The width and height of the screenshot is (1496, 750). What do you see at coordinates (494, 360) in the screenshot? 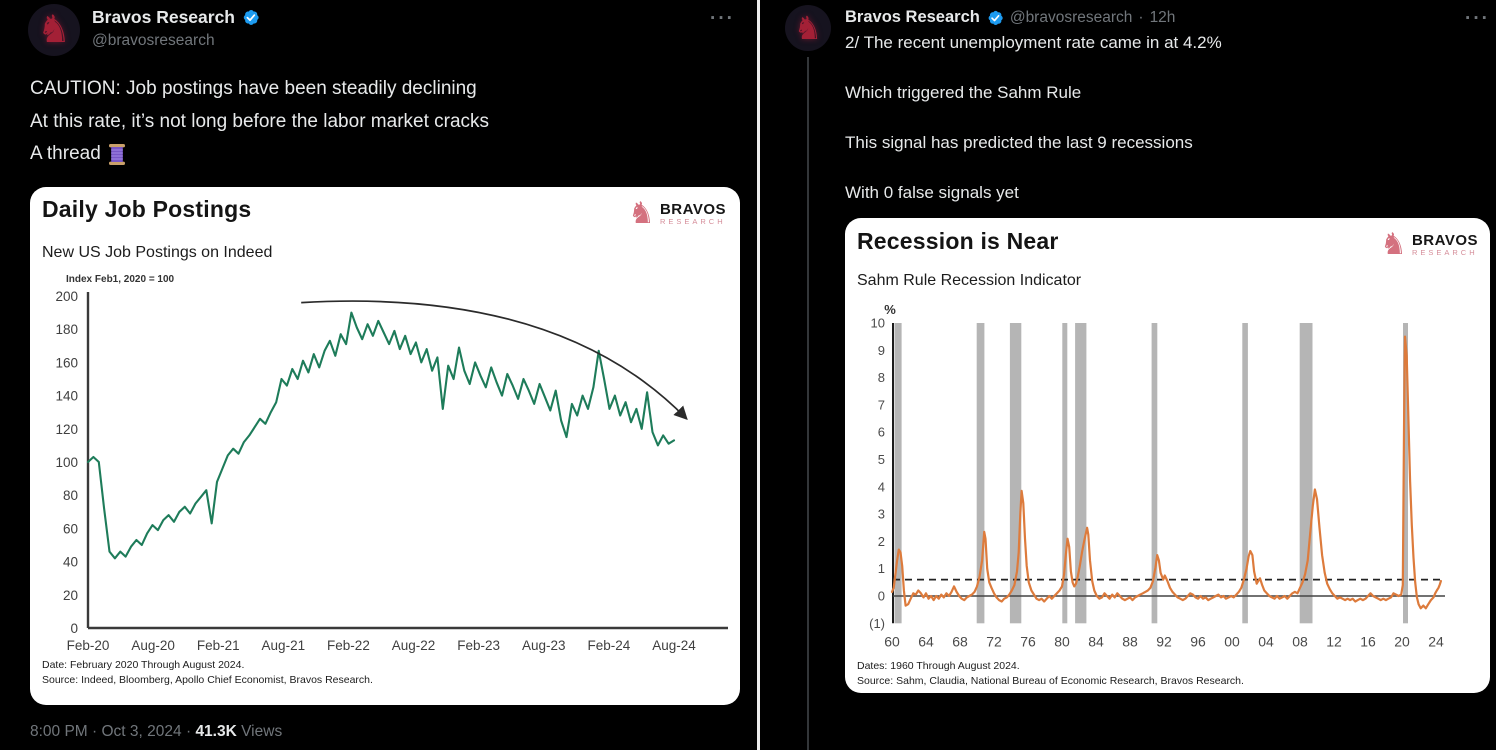
I see `declining-trend-arrow` at bounding box center [494, 360].